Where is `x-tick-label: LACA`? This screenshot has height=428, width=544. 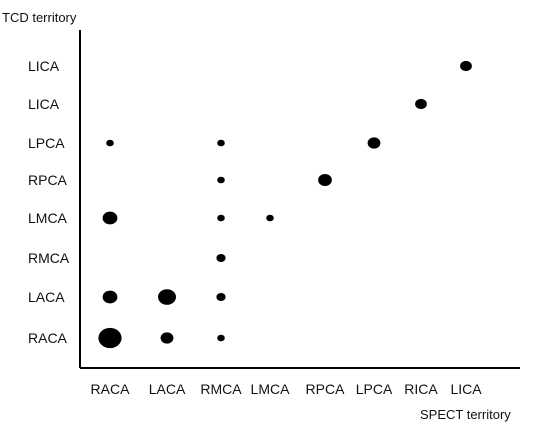 x-tick-label: LACA is located at coordinates (167, 389).